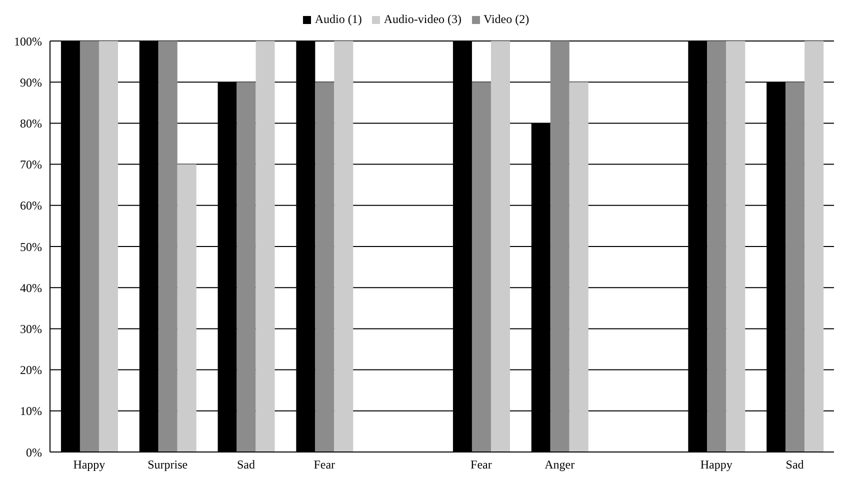  What do you see at coordinates (34, 452) in the screenshot?
I see `y-tick-label: 0%` at bounding box center [34, 452].